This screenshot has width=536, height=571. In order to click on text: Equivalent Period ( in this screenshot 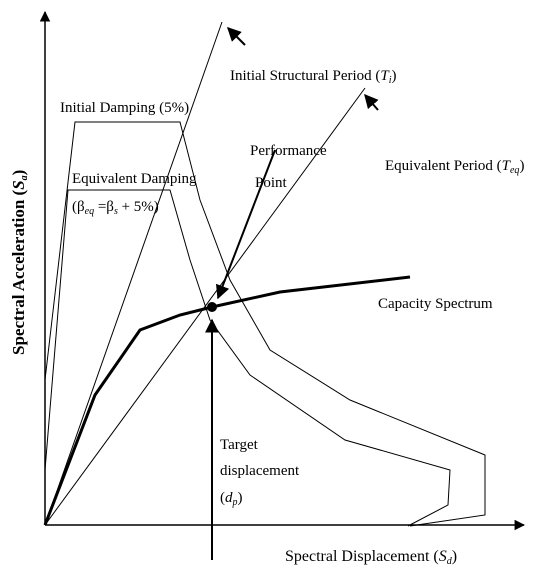, I will do `click(443, 166)`.